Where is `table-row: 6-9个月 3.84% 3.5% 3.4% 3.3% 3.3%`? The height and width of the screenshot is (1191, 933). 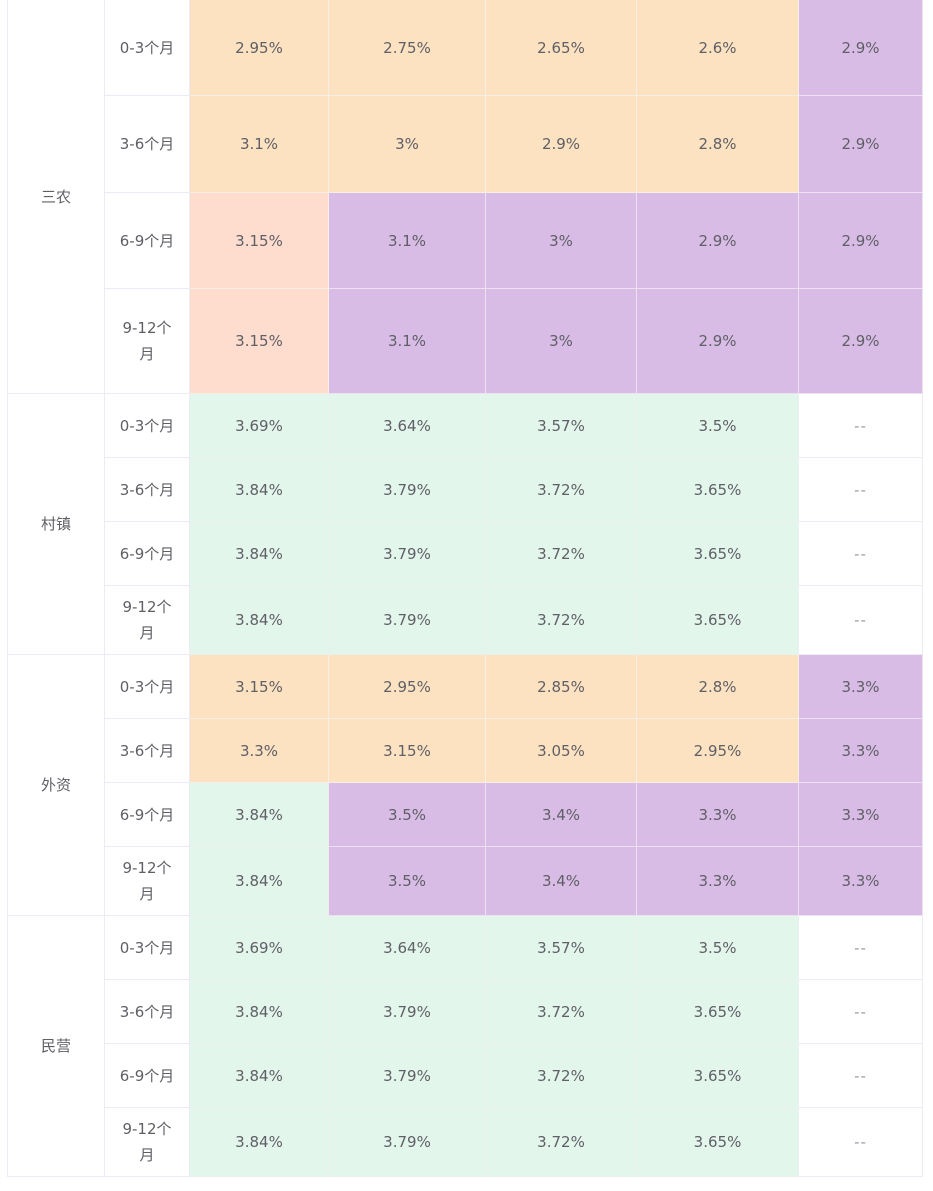 table-row: 6-9个月 3.84% 3.5% 3.4% 3.3% 3.3% is located at coordinates (465, 814).